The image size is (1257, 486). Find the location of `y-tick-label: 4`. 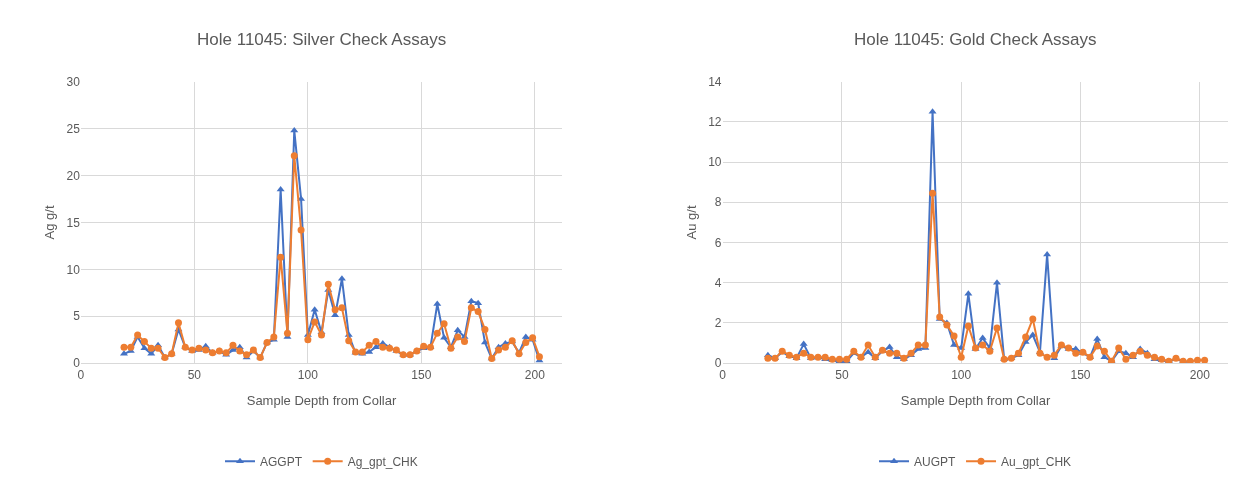

y-tick-label: 4 is located at coordinates (718, 282).